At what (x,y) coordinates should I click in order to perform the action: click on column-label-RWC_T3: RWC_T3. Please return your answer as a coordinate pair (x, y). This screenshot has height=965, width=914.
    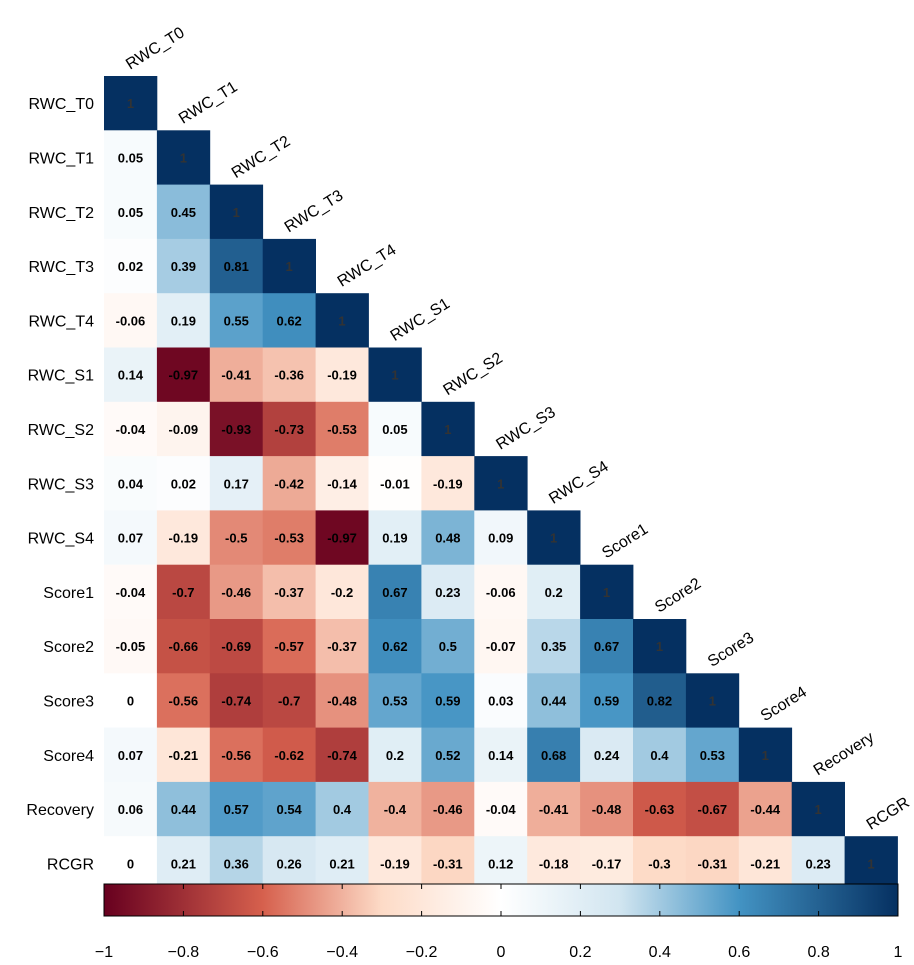
    Looking at the image, I should click on (314, 211).